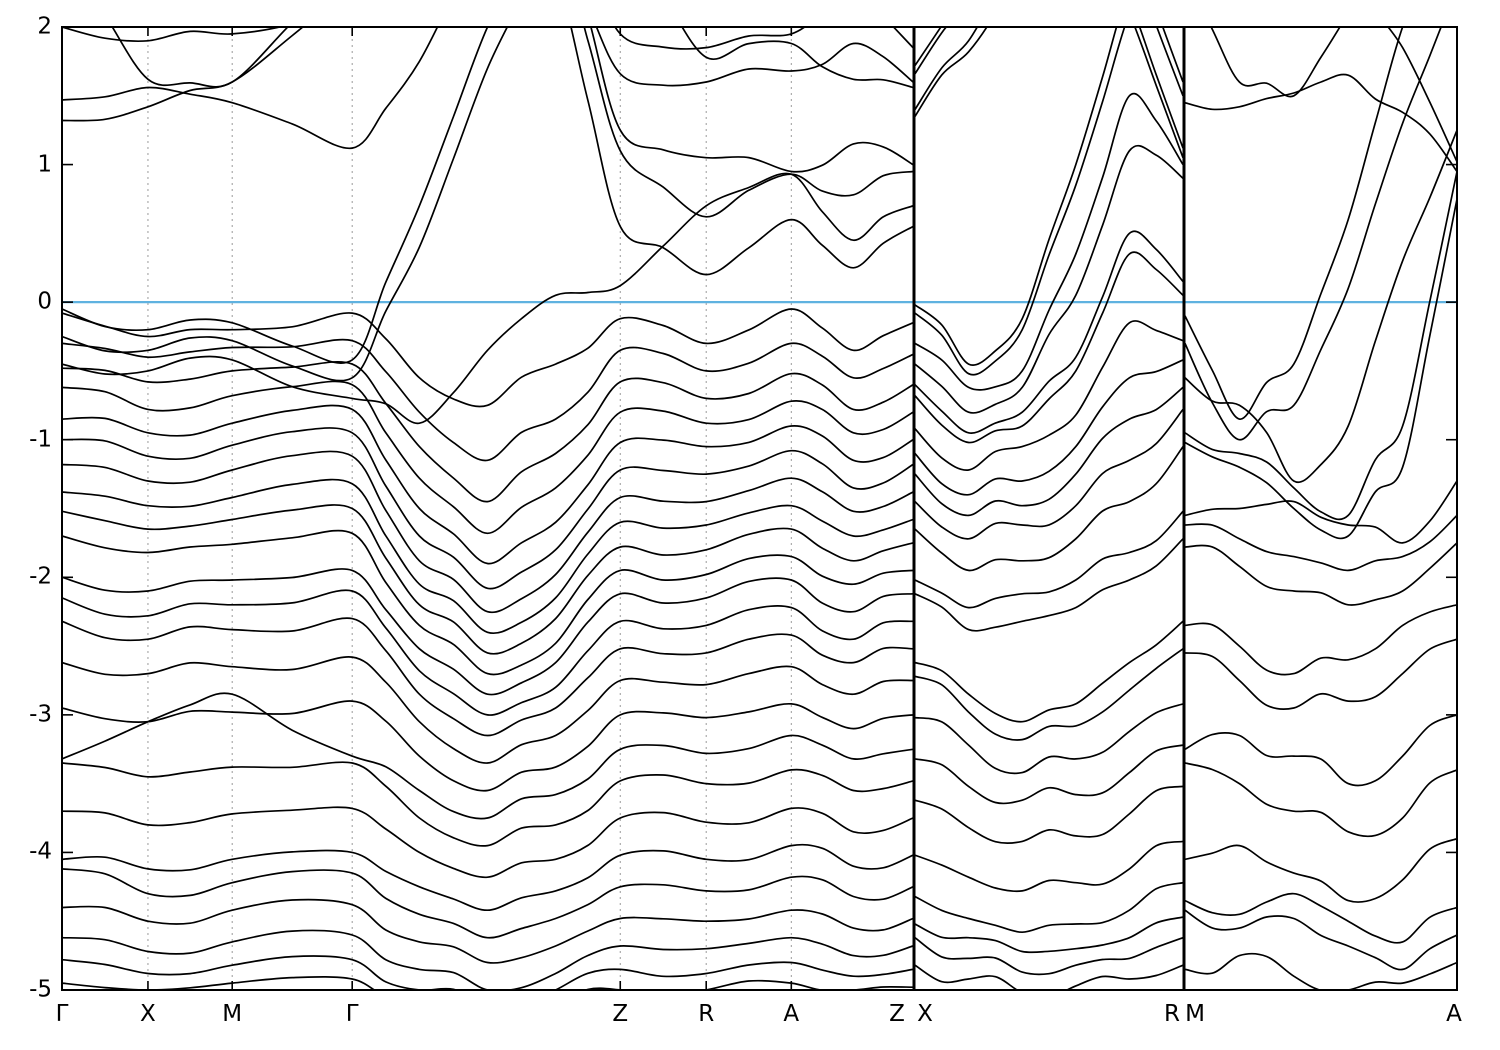 This screenshot has width=1500, height=1050. Describe the element at coordinates (40, 439) in the screenshot. I see `y-tick-label: -1` at that location.